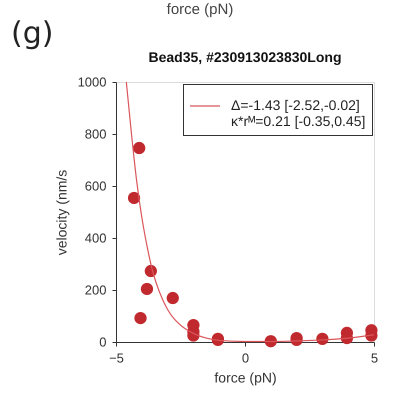 The image size is (403, 401). Describe the element at coordinates (245, 378) in the screenshot. I see `x-axis-title: force (pN)` at that location.